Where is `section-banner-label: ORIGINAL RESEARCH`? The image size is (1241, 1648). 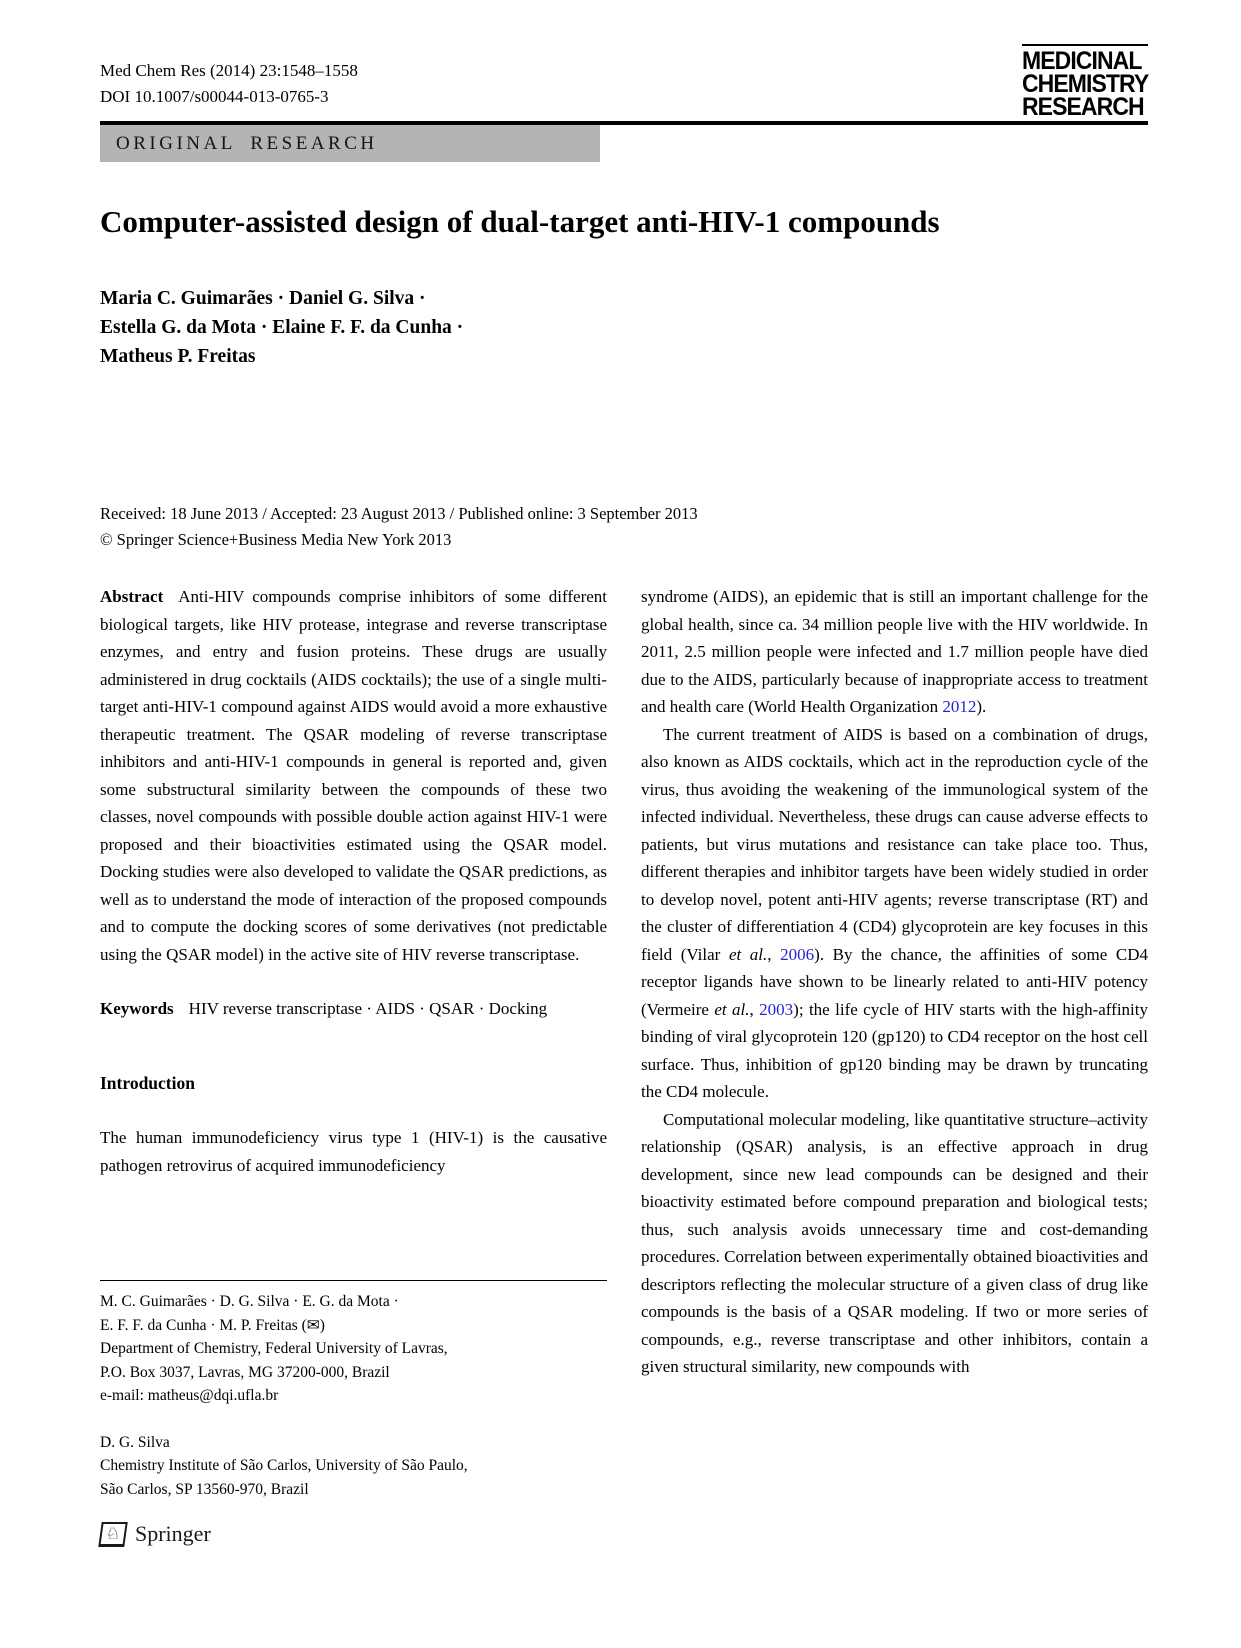 section-banner-label: ORIGINAL RESEARCH is located at coordinates (247, 143).